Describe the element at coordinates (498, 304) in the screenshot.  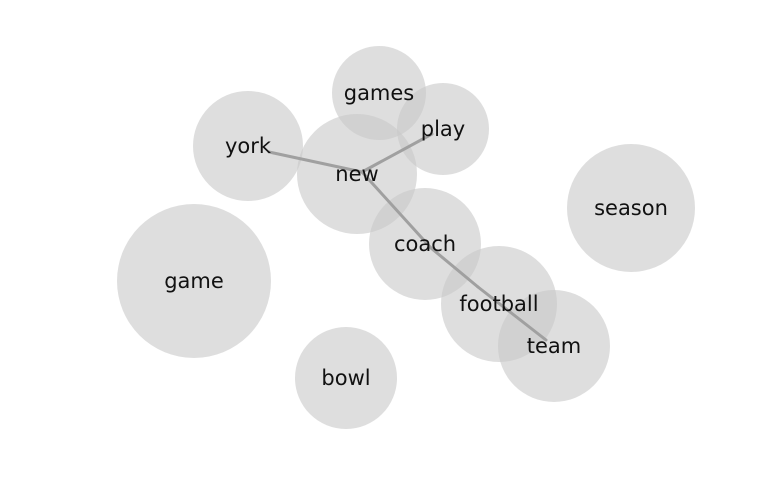
I see `word-label-football: football` at that location.